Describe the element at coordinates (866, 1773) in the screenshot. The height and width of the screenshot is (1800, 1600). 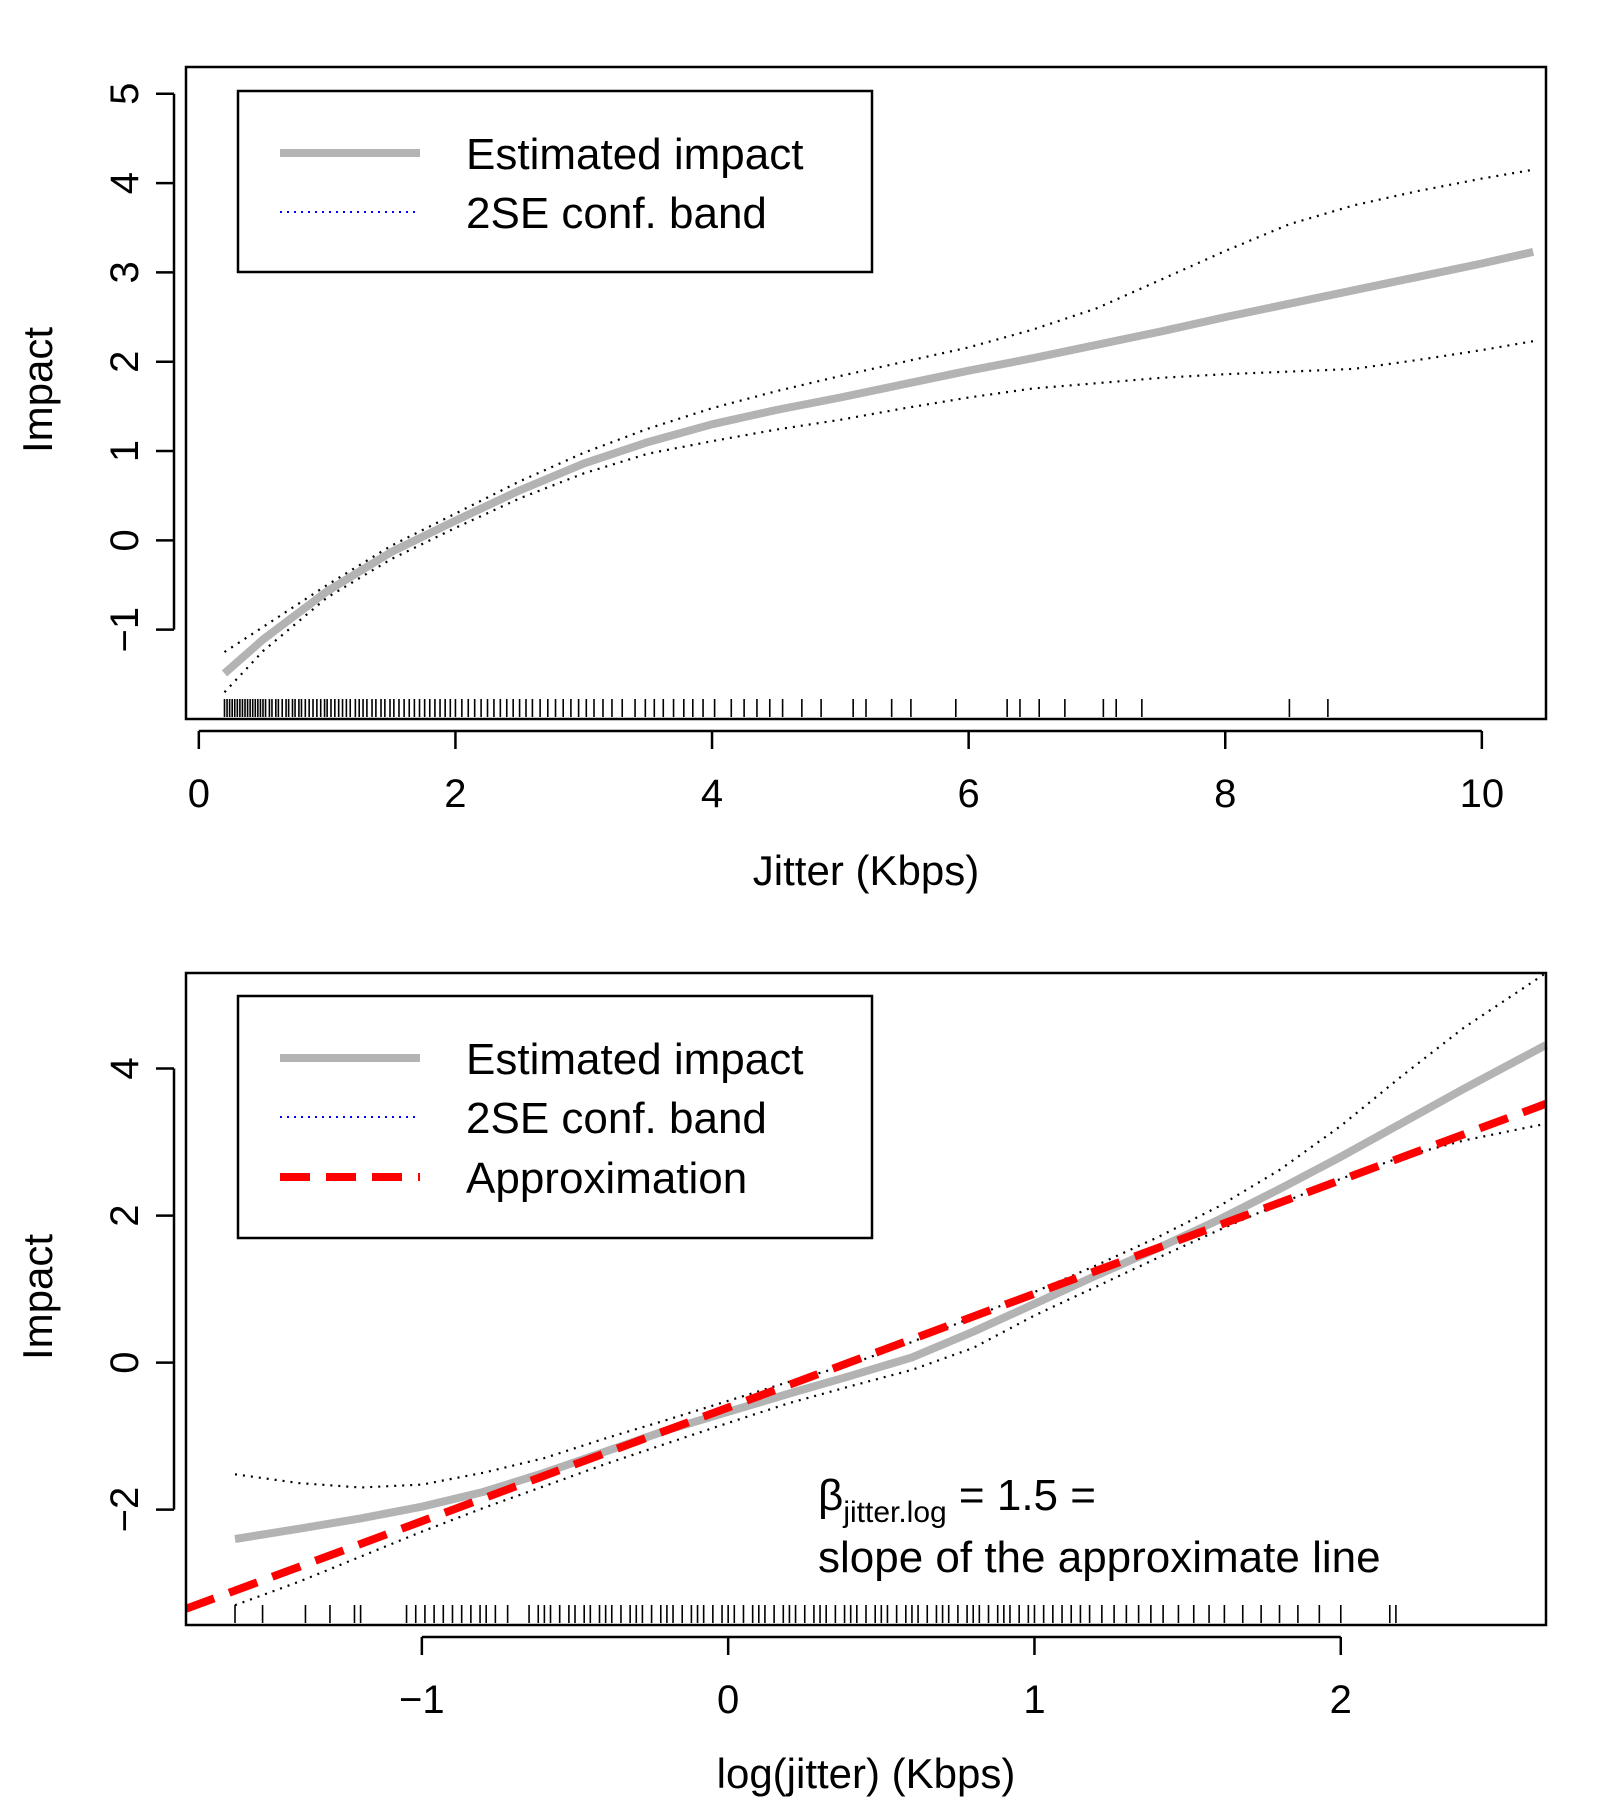
I see `panel-2-x-axis-title: log(jitter) (Kbps)` at that location.